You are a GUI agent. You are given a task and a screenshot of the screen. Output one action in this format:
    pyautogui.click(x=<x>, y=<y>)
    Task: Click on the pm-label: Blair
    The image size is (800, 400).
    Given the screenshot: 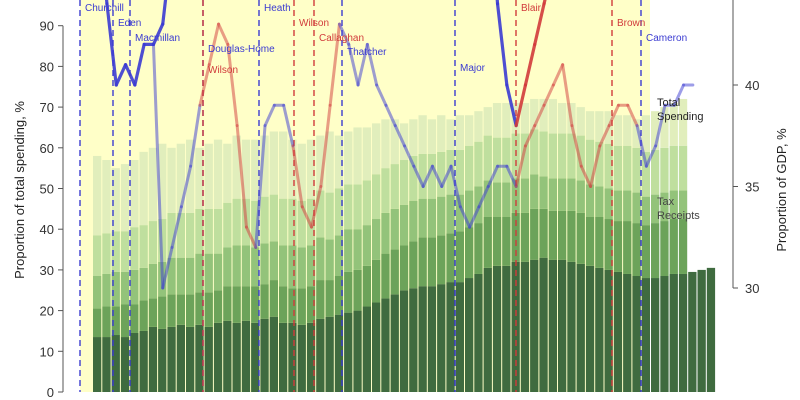 What is the action you would take?
    pyautogui.click(x=531, y=8)
    